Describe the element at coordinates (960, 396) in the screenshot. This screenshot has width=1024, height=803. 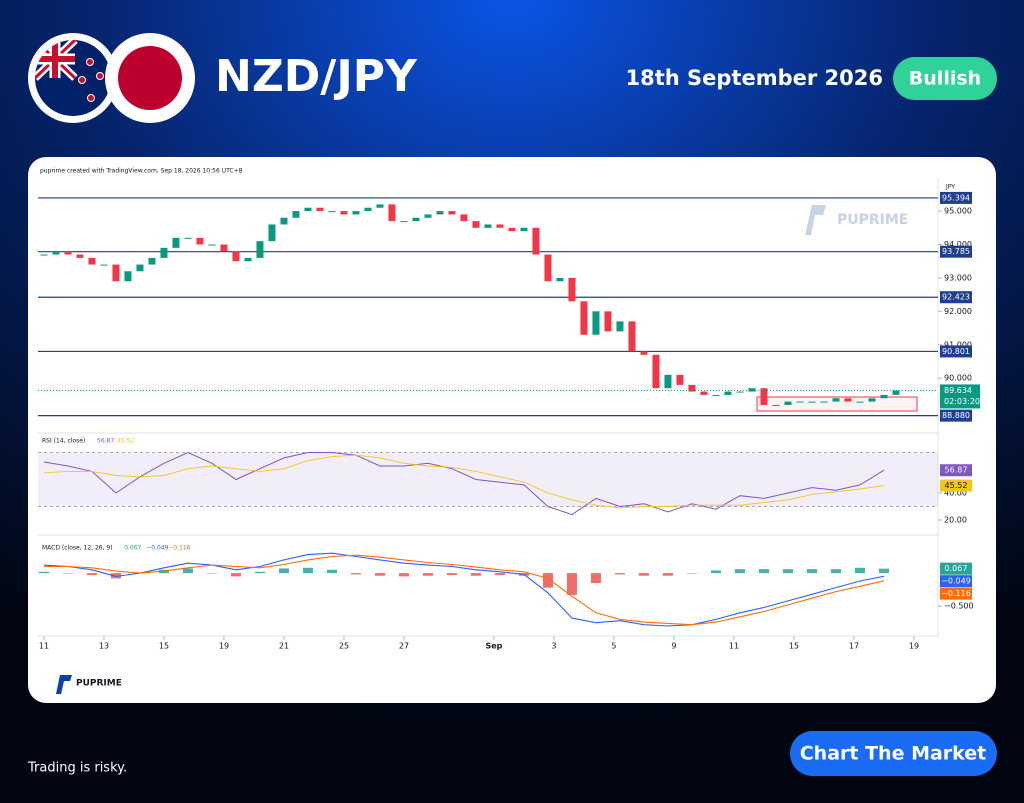
I see `last-price-badge` at that location.